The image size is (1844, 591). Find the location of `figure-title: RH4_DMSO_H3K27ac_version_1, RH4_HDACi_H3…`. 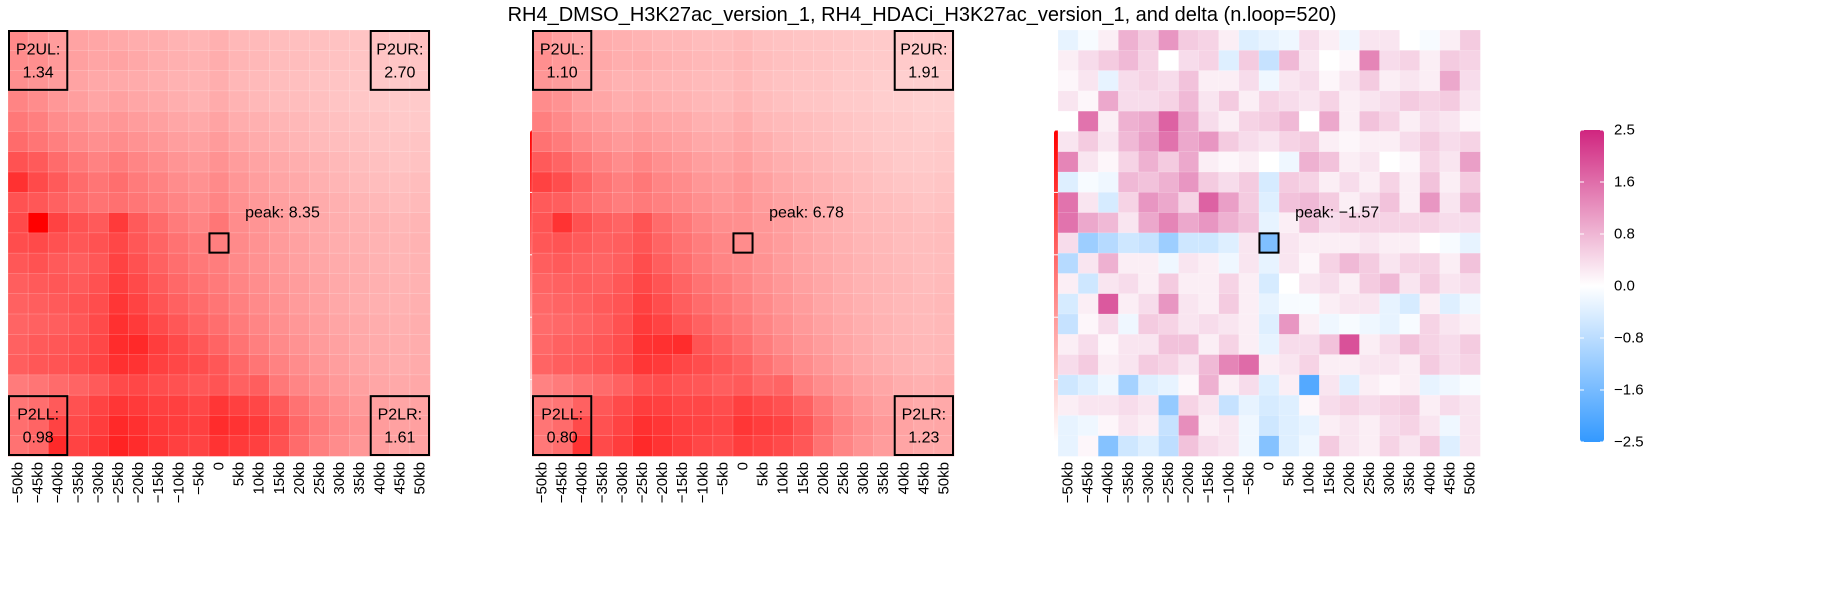

figure-title: RH4_DMSO_H3K27ac_version_1, RH4_HDACi_H3… is located at coordinates (922, 15).